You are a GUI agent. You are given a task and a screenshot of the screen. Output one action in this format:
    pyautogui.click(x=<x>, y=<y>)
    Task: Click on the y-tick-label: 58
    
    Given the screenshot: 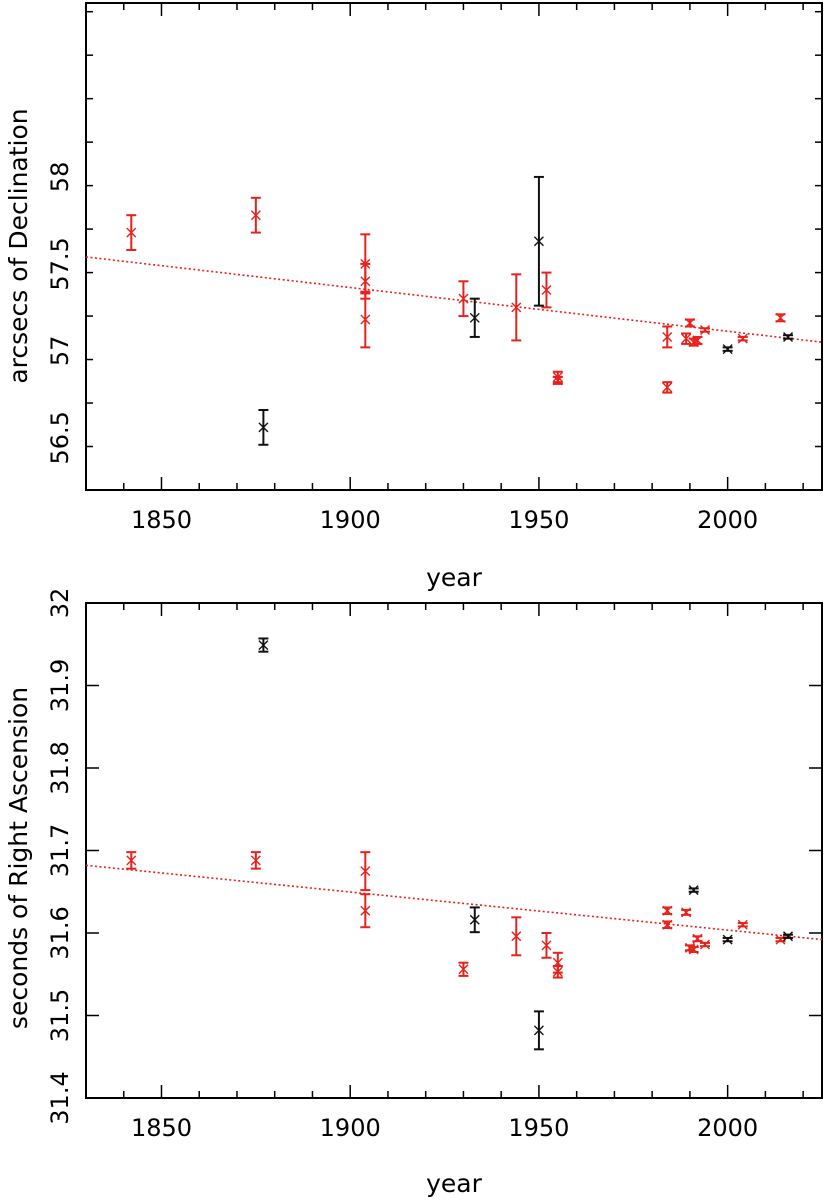 What is the action you would take?
    pyautogui.click(x=60, y=177)
    